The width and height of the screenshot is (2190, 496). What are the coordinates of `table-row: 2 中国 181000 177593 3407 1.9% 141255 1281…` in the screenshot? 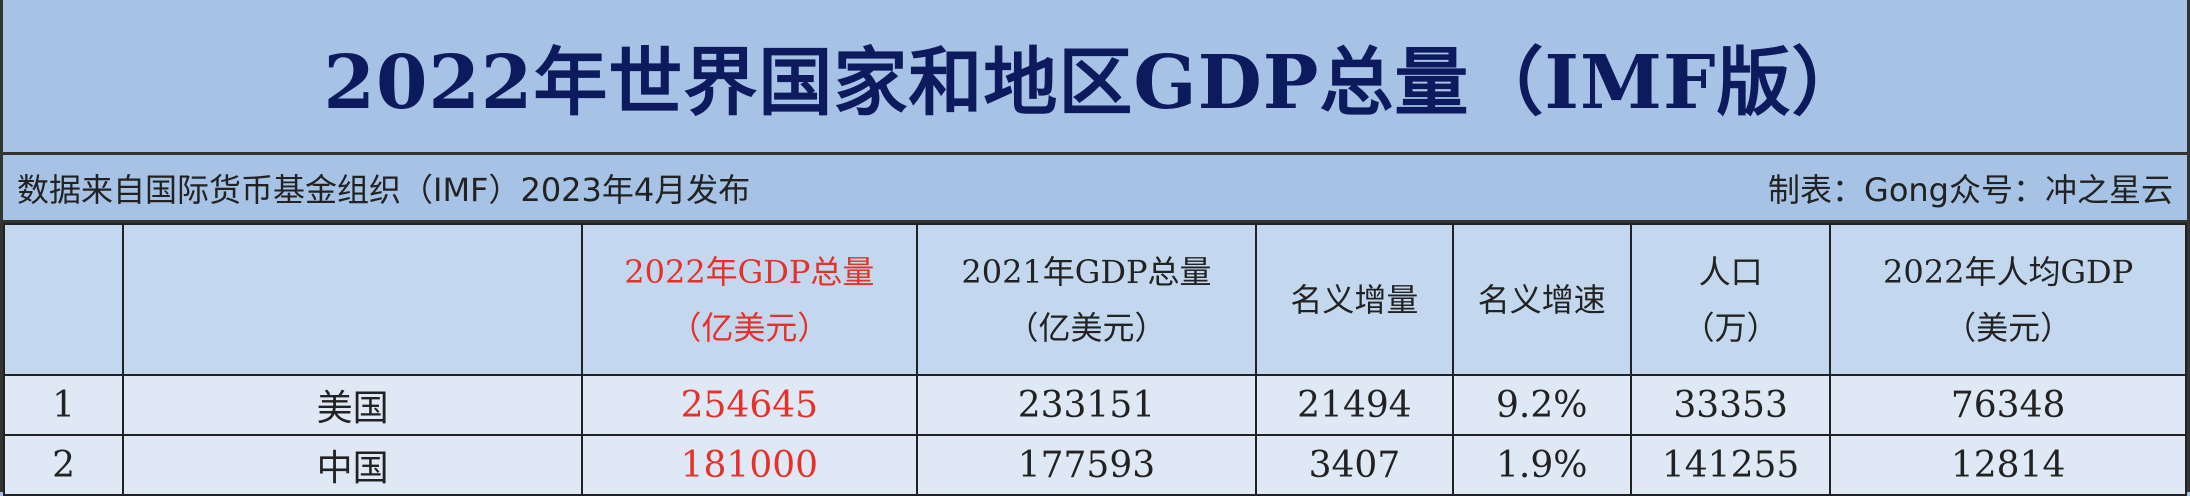 It's located at (1094, 465).